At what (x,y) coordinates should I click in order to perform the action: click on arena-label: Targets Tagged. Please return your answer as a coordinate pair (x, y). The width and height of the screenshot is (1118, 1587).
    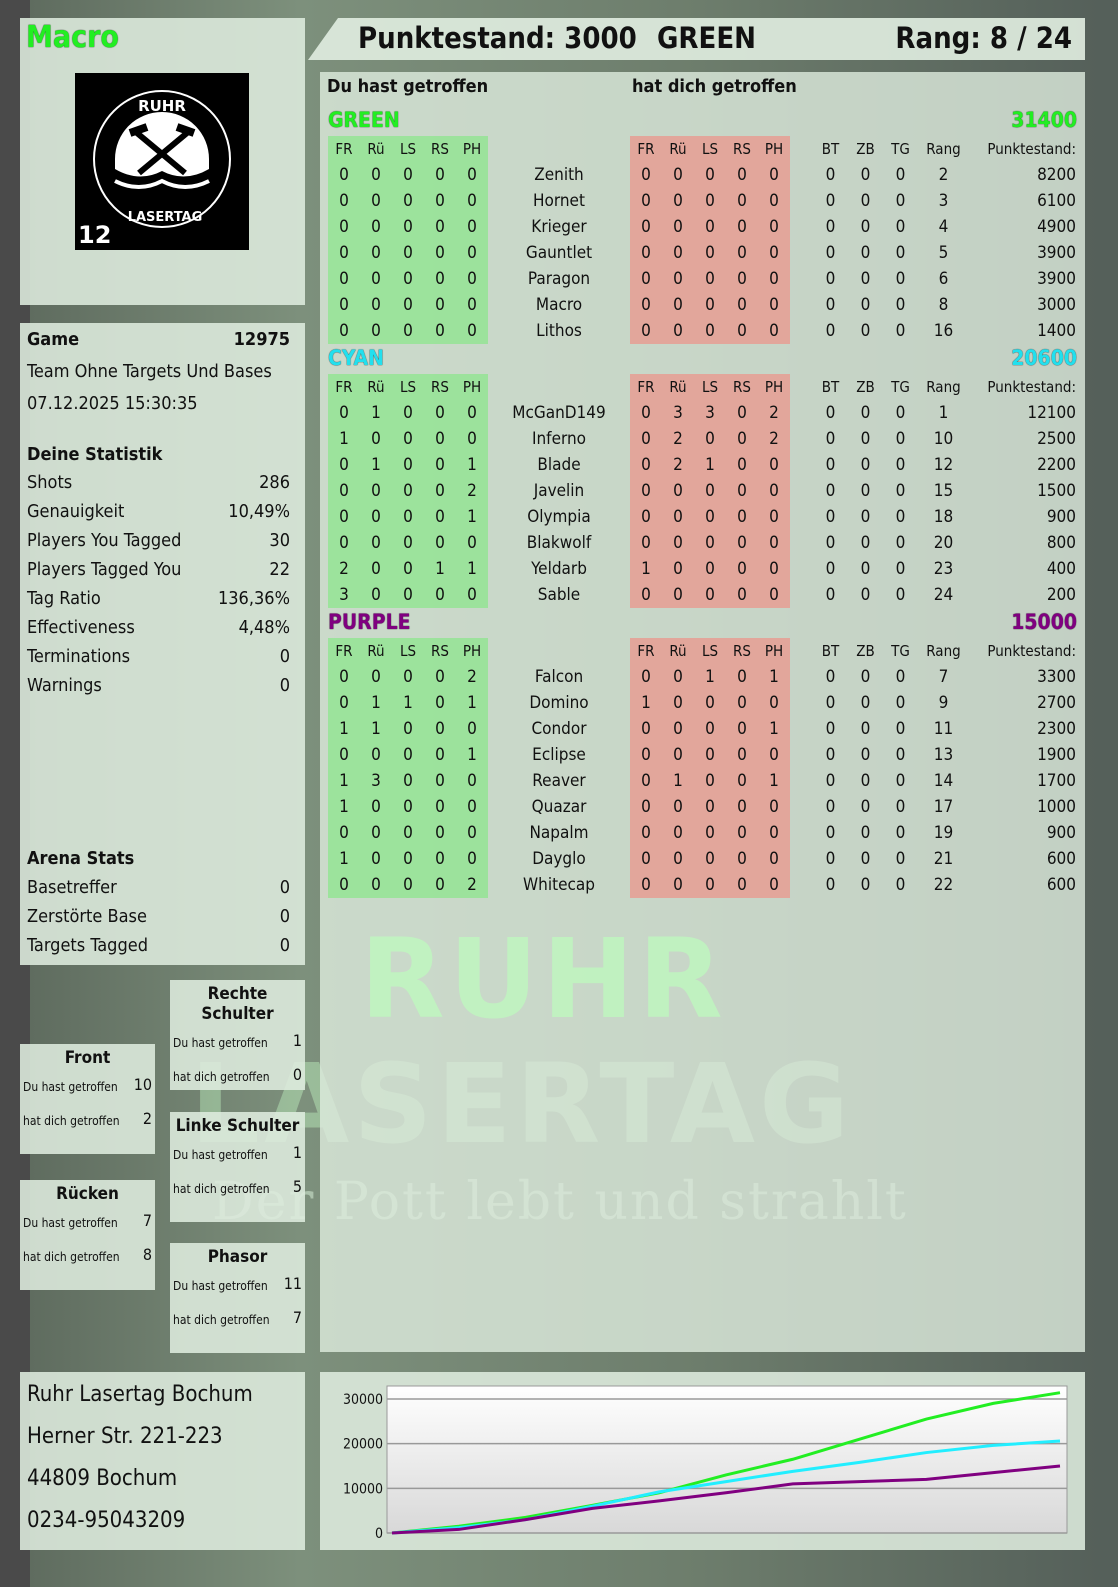
    Looking at the image, I should click on (87, 945).